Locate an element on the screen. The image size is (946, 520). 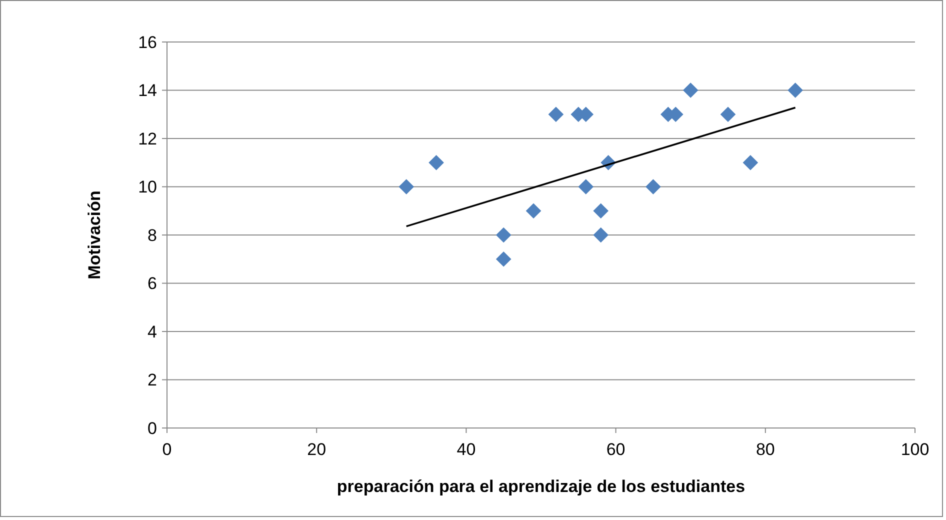
y-axis-title: Motivación is located at coordinates (94, 235).